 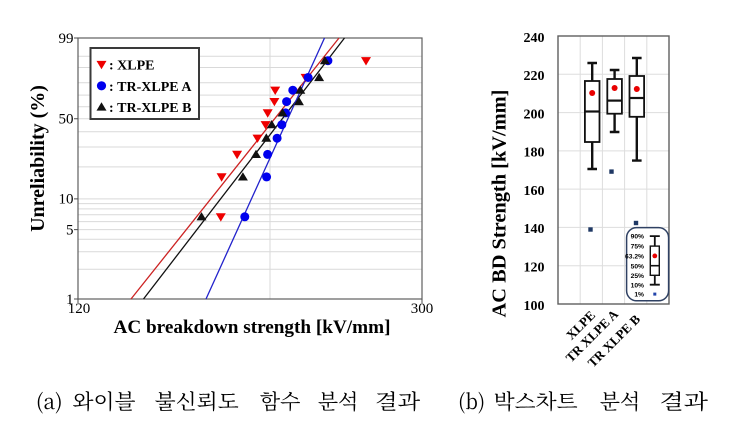 I want to click on svg-text: 100, so click(x=534, y=306).